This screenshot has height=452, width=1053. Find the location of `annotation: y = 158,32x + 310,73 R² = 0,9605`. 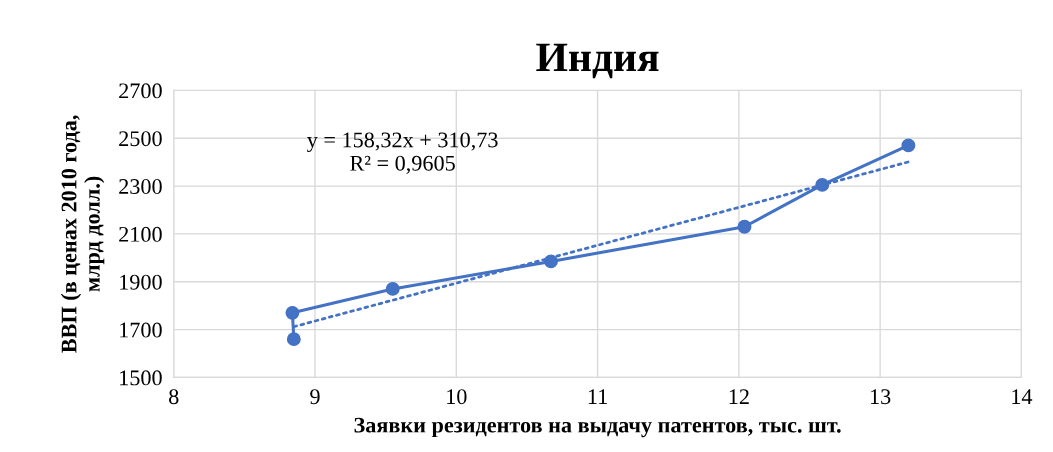

annotation: y = 158,32x + 310,73 R² = 0,9605 is located at coordinates (402, 153).